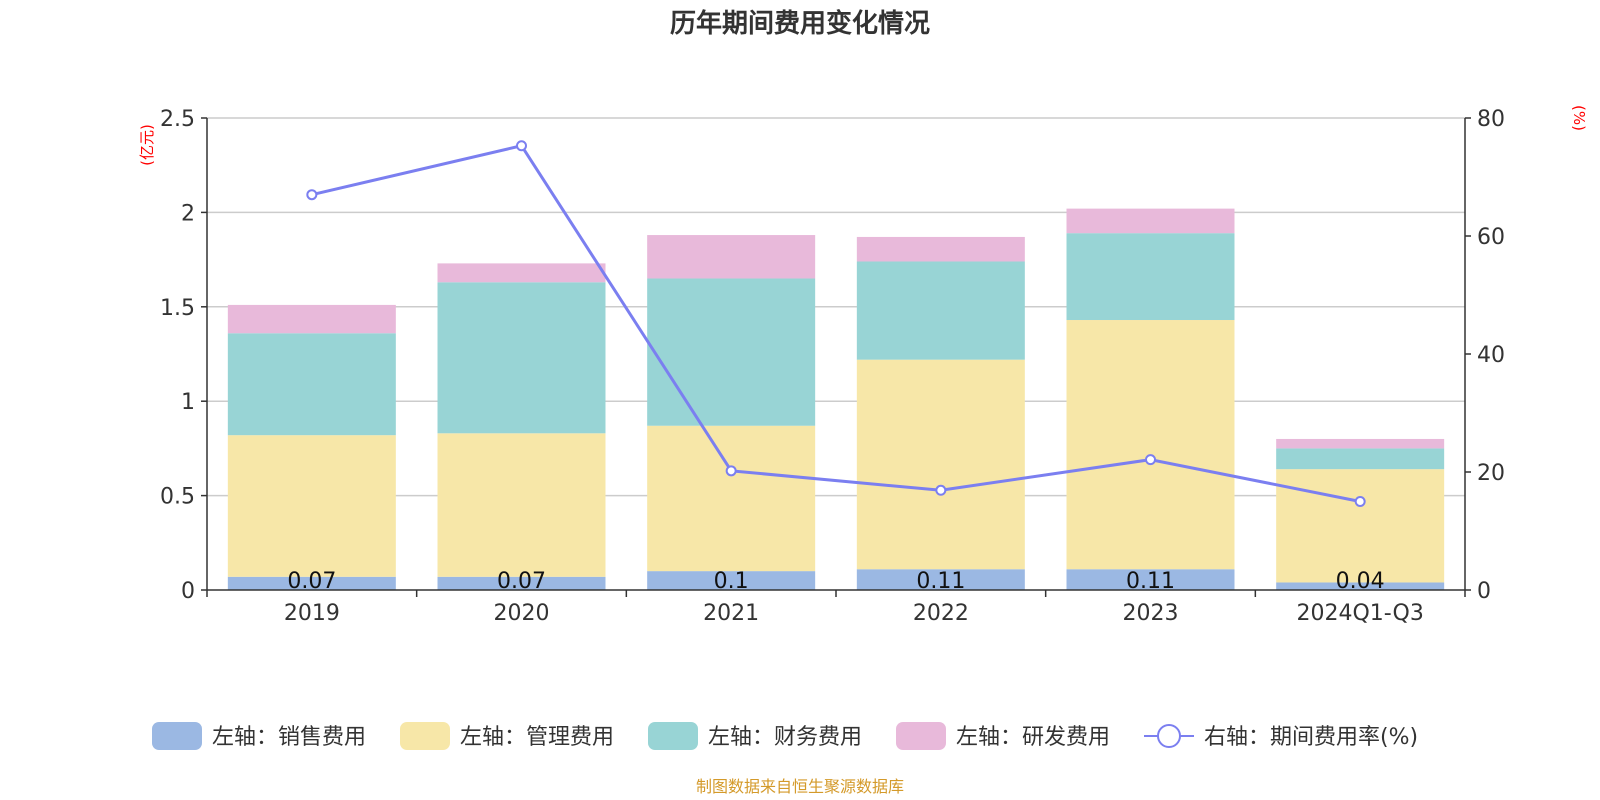 The image size is (1600, 800). I want to click on x-axis-tick-label: 2024Q1-Q3, so click(1359, 613).